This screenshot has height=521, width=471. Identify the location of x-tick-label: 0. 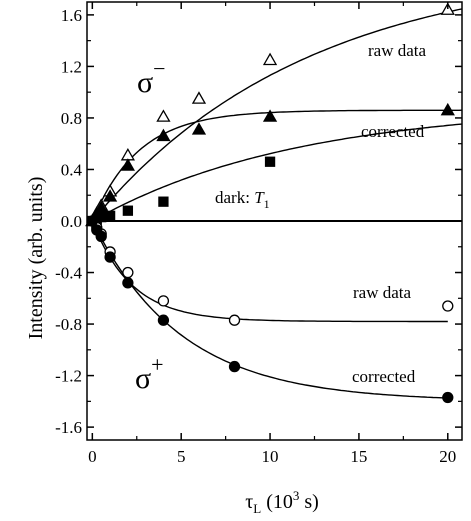
(92, 456).